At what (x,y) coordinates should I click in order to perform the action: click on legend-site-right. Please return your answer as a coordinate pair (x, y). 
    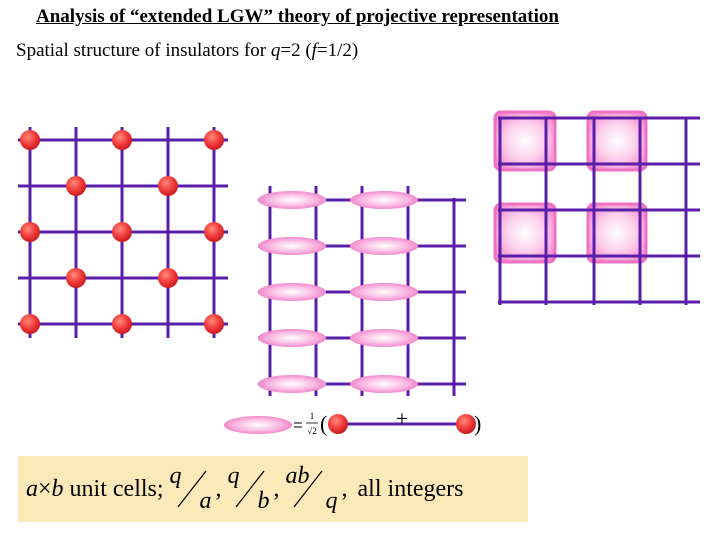
    Looking at the image, I should click on (466, 424).